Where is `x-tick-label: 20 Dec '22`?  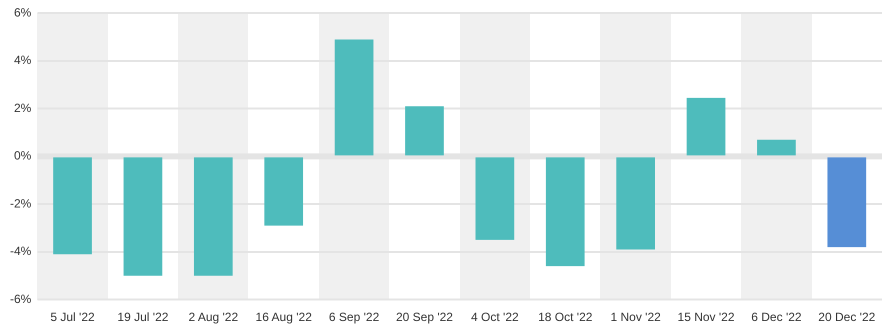
x-tick-label: 20 Dec '22 is located at coordinates (847, 317).